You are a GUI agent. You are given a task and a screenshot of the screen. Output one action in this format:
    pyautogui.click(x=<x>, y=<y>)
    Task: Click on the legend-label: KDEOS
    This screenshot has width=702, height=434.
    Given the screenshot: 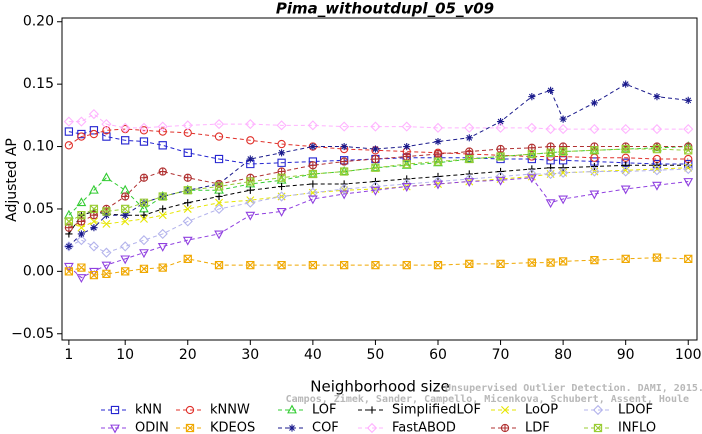 What is the action you would take?
    pyautogui.click(x=232, y=427)
    